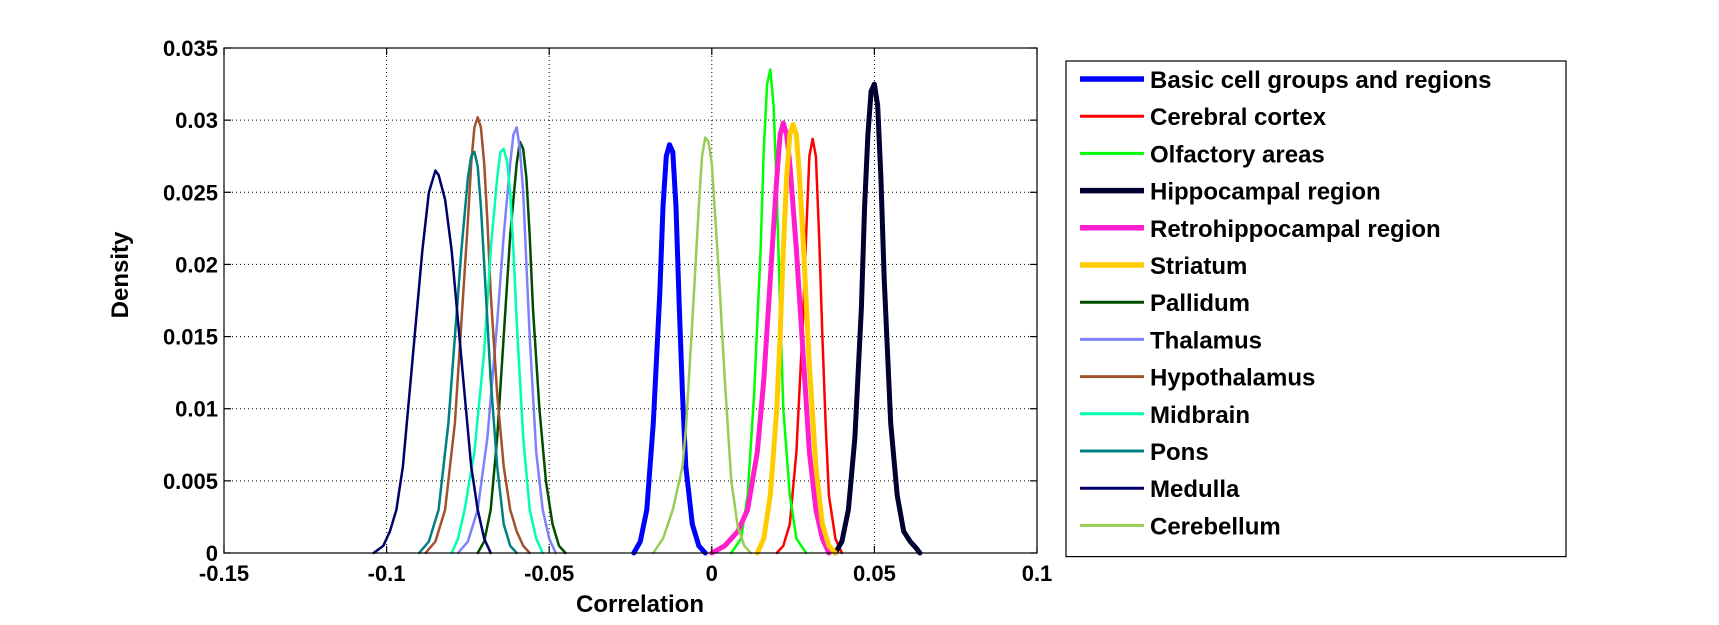 The height and width of the screenshot is (625, 1719). Describe the element at coordinates (1237, 154) in the screenshot. I see `legend-label-2: Olfactory areas` at that location.